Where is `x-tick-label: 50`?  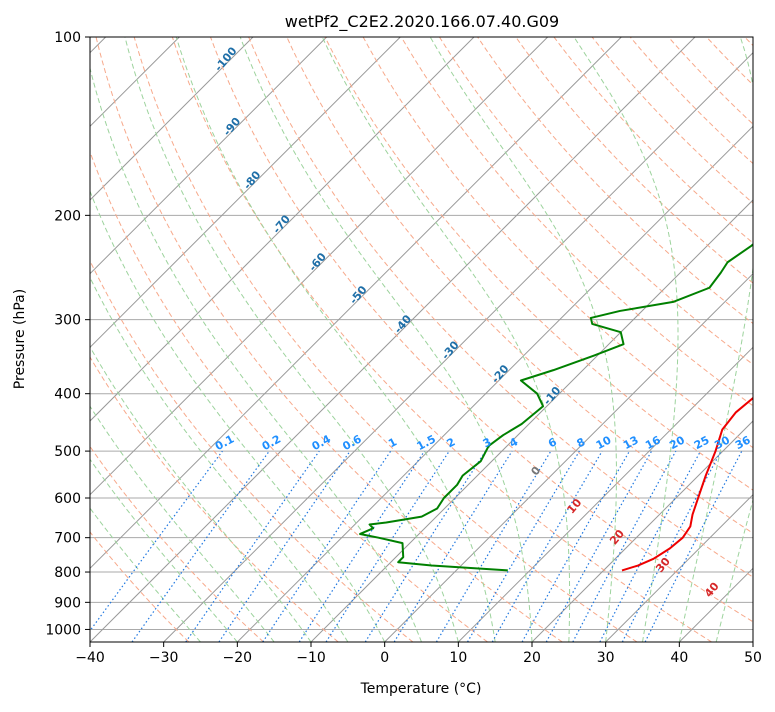 x-tick-label: 50 is located at coordinates (753, 658).